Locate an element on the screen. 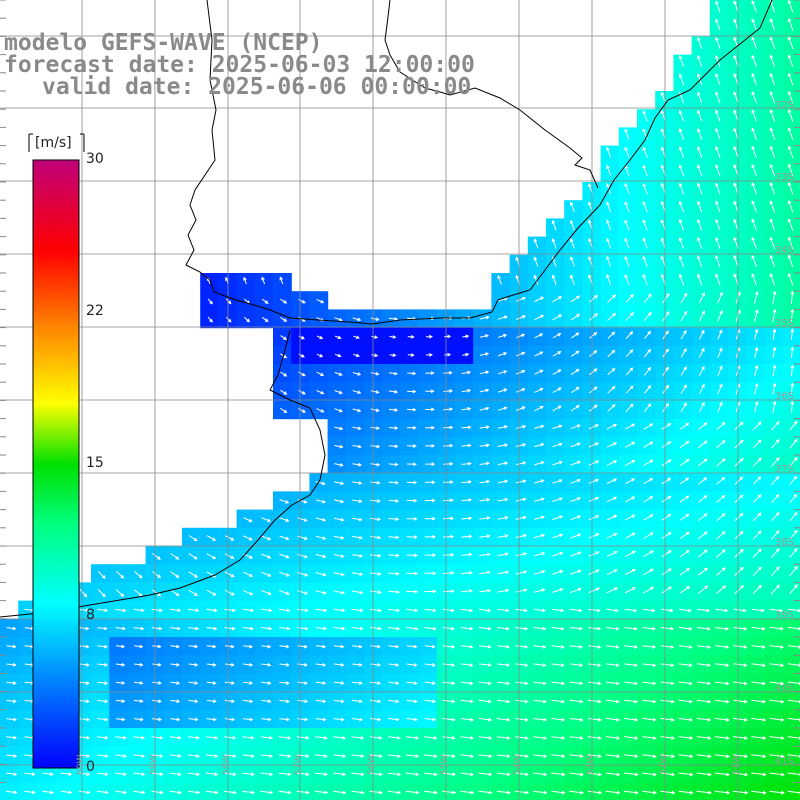 The height and width of the screenshot is (800, 800). model-title: modelo GEFS-WAVE (NCEP) is located at coordinates (163, 43).